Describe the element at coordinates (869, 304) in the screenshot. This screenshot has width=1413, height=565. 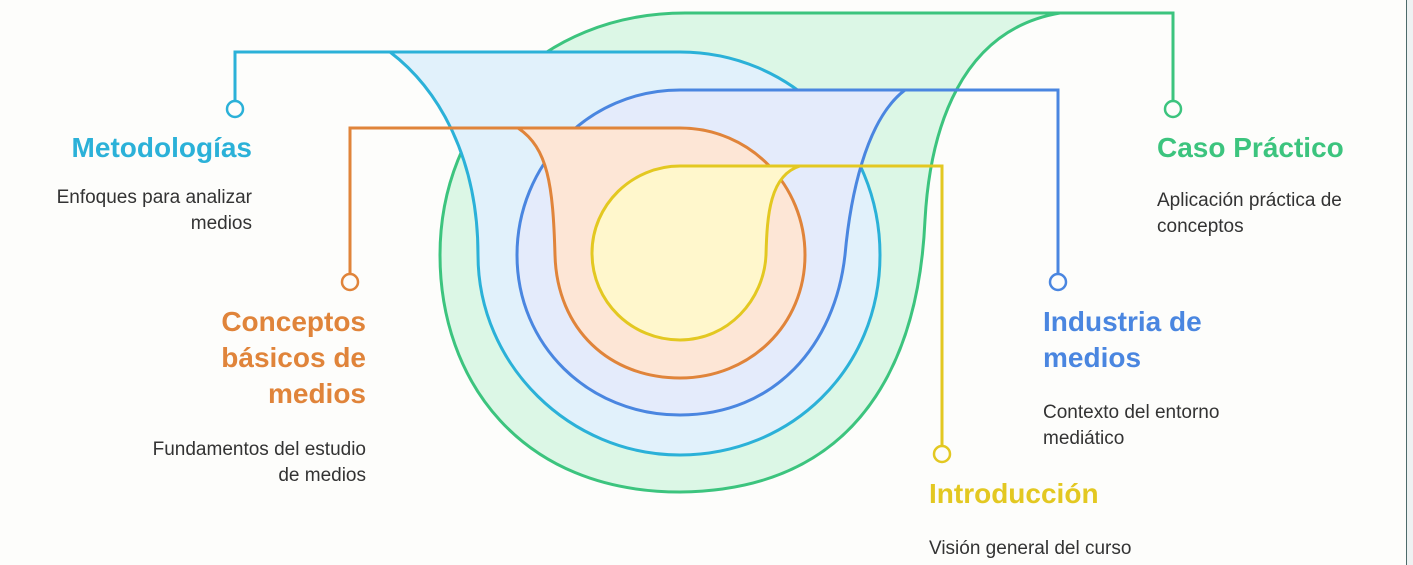
I see `connector-introduccion` at that location.